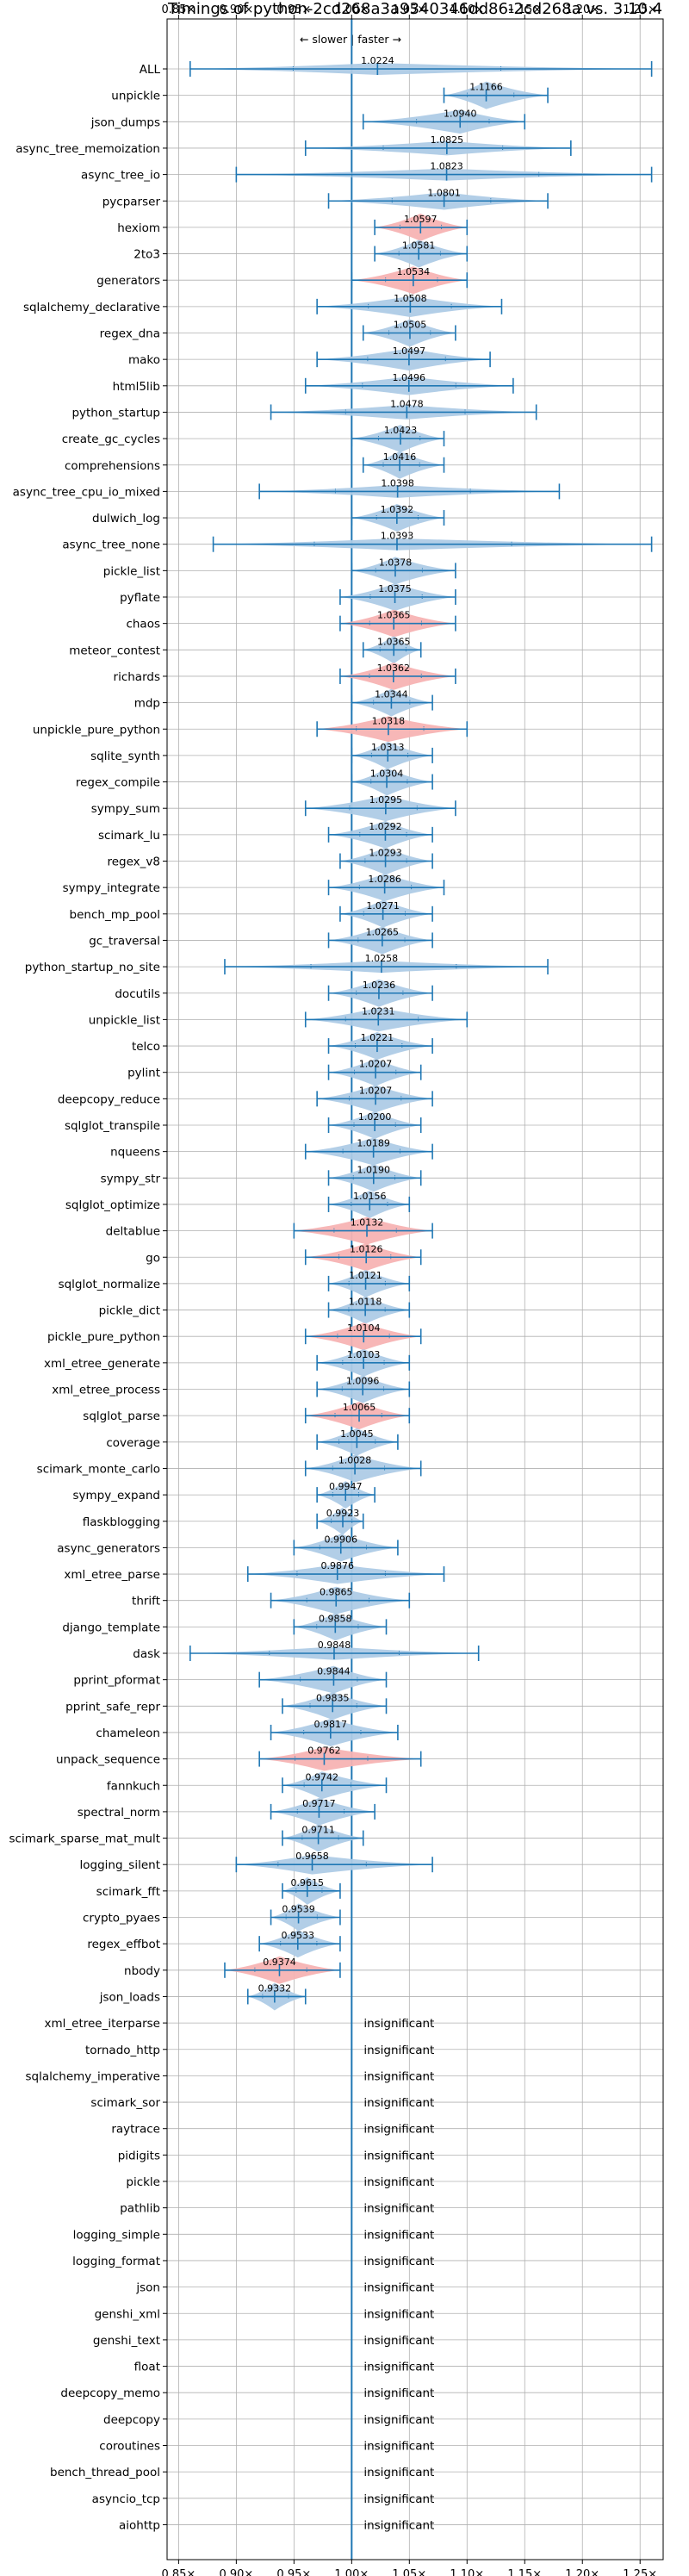 The height and width of the screenshot is (2576, 689). What do you see at coordinates (126, 2499) in the screenshot?
I see `benchmark-label: asyncio_tcp` at bounding box center [126, 2499].